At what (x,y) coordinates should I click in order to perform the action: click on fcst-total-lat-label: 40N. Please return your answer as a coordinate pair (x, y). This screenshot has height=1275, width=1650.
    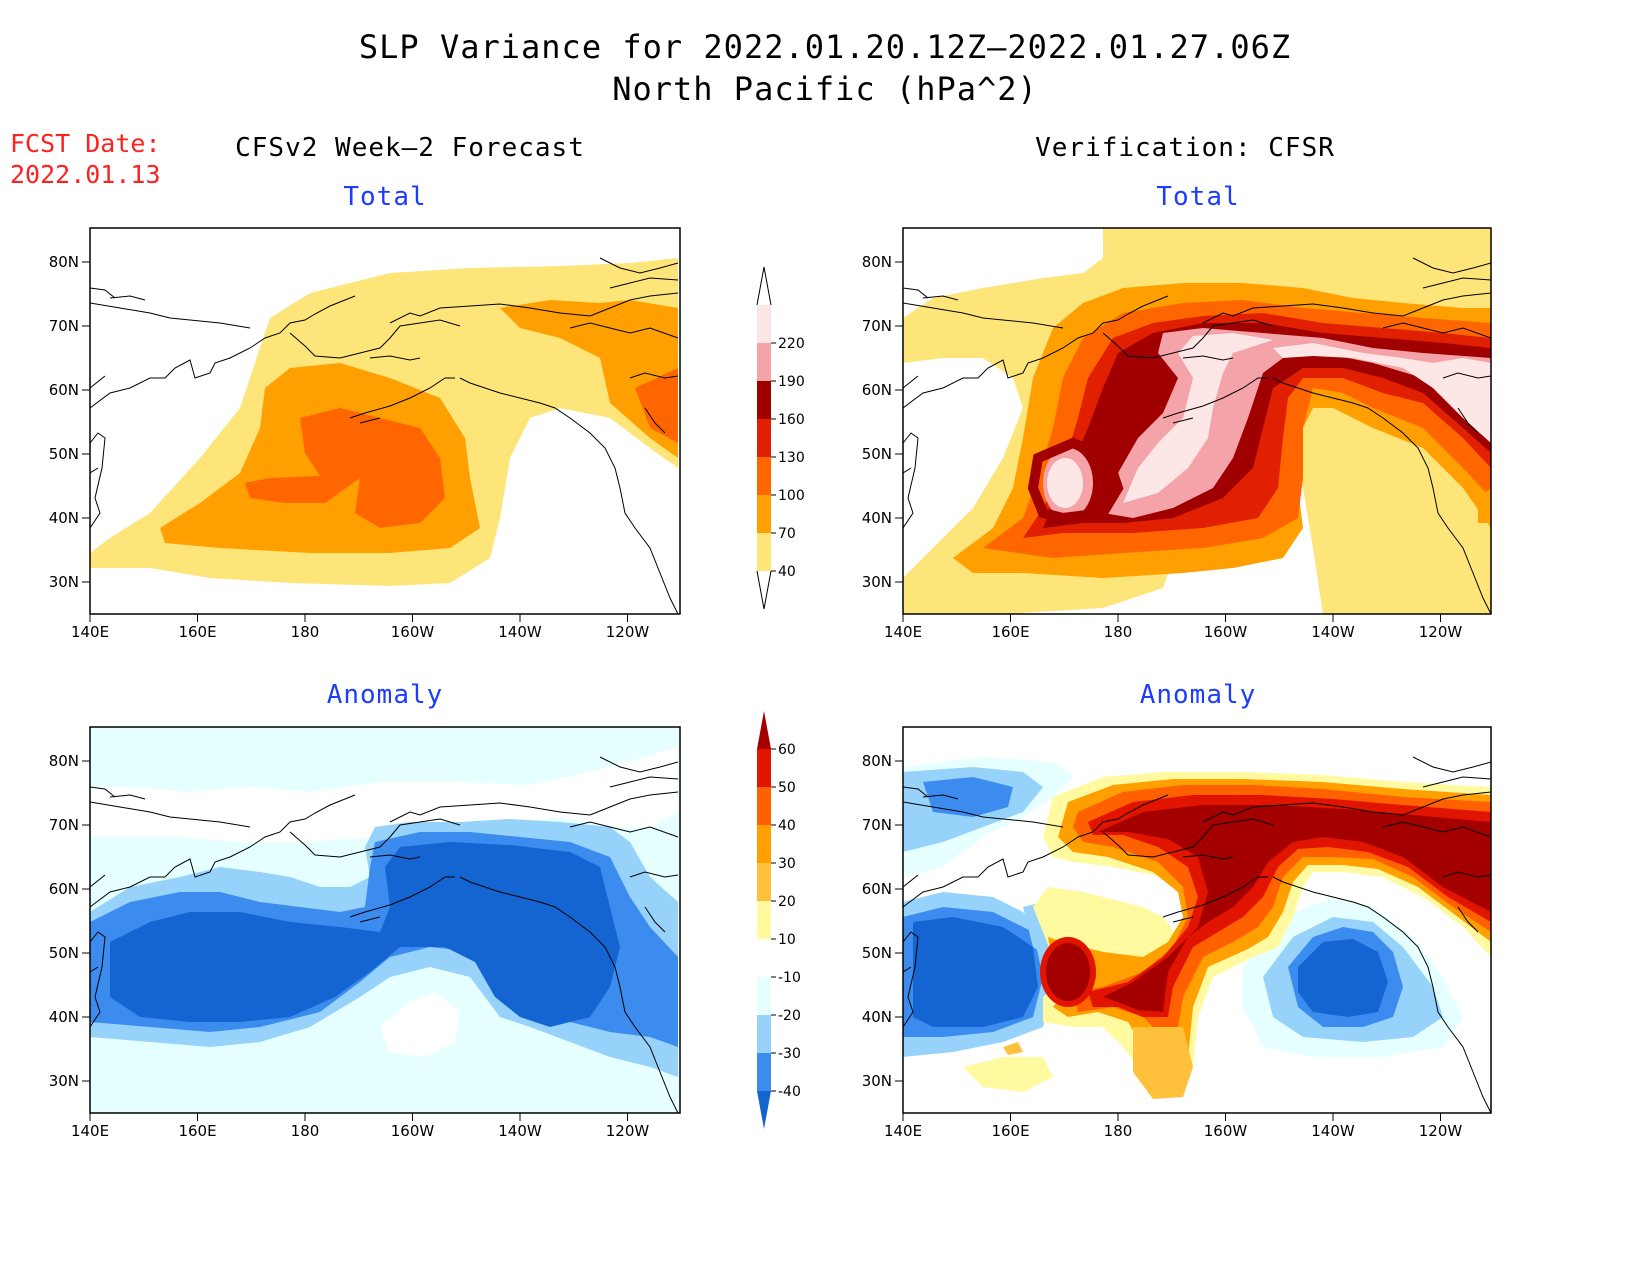
    Looking at the image, I should click on (64, 518).